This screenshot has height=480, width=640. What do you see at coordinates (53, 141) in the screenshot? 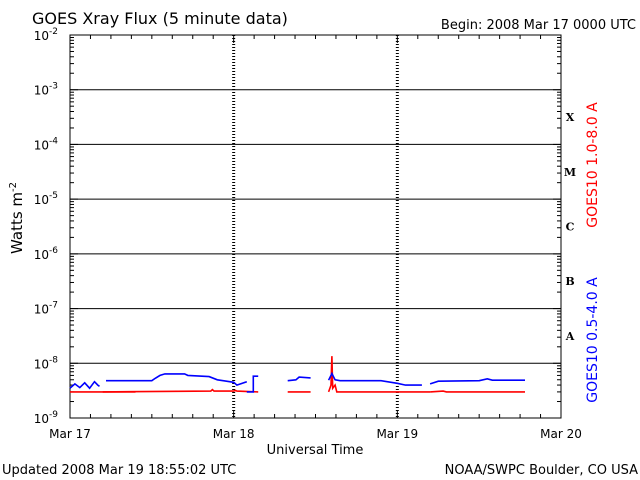
I see `y-tick-exponent: -4` at bounding box center [53, 141].